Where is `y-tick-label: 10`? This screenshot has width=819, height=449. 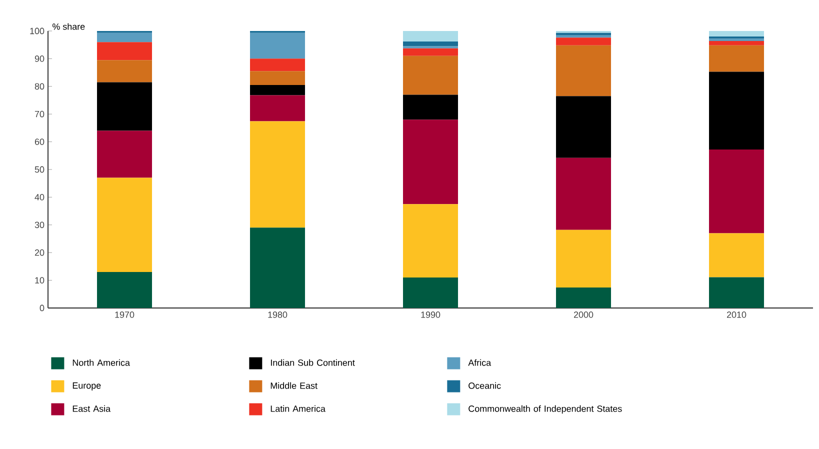 y-tick-label: 10 is located at coordinates (39, 280).